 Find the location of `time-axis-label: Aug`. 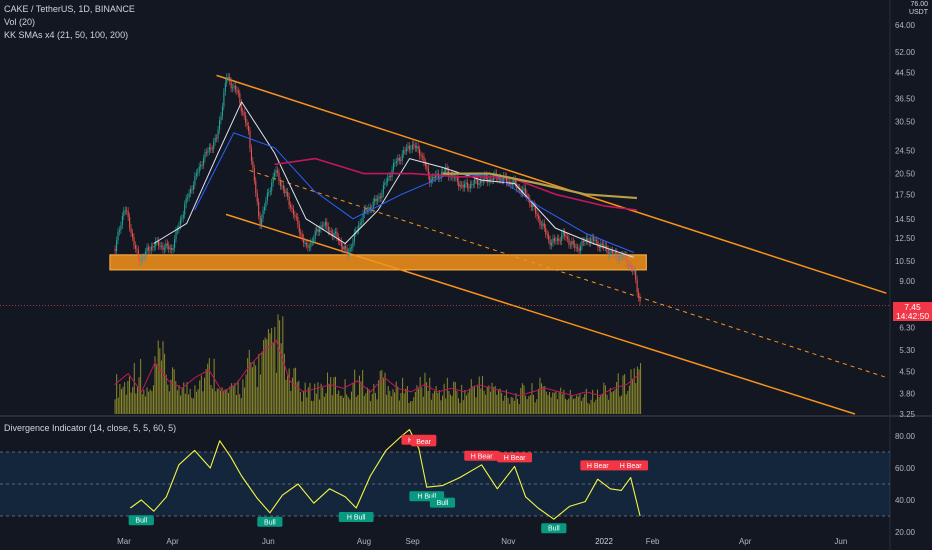

time-axis-label: Aug is located at coordinates (364, 541).